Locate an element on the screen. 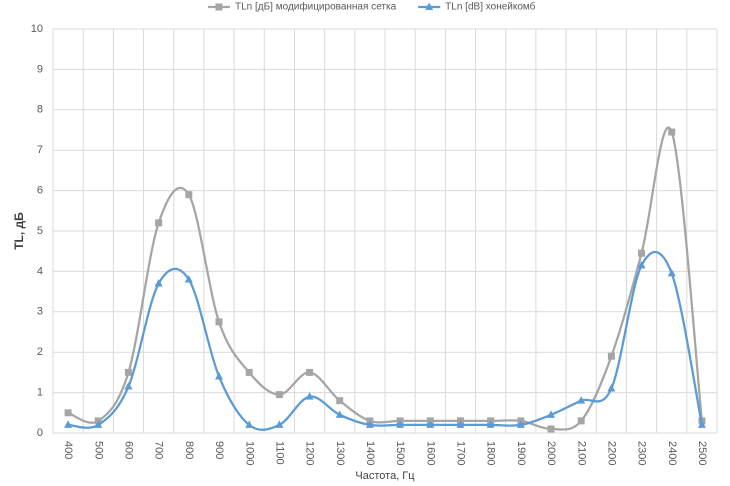 Image resolution: width=730 pixels, height=486 pixels. y-tick-label: 5 is located at coordinates (40, 231).